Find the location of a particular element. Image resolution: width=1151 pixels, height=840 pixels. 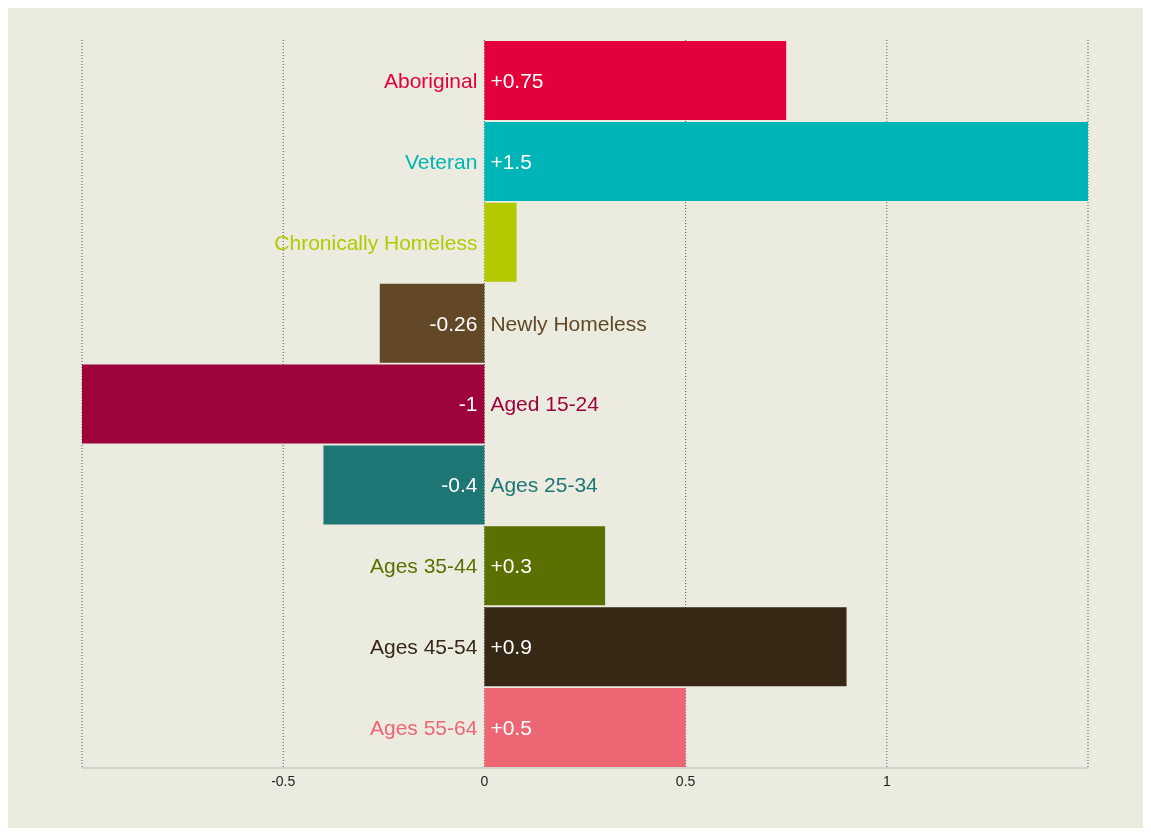

x-tick-label: 0.5 is located at coordinates (685, 780).